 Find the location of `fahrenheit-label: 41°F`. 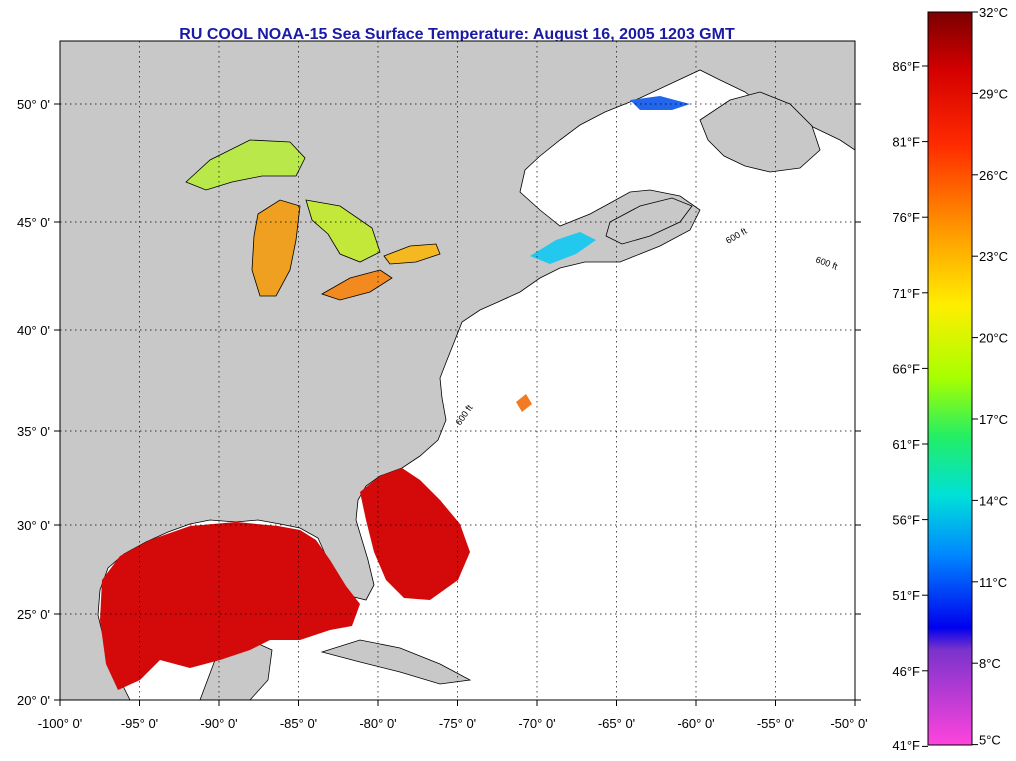

fahrenheit-label: 41°F is located at coordinates (906, 745).